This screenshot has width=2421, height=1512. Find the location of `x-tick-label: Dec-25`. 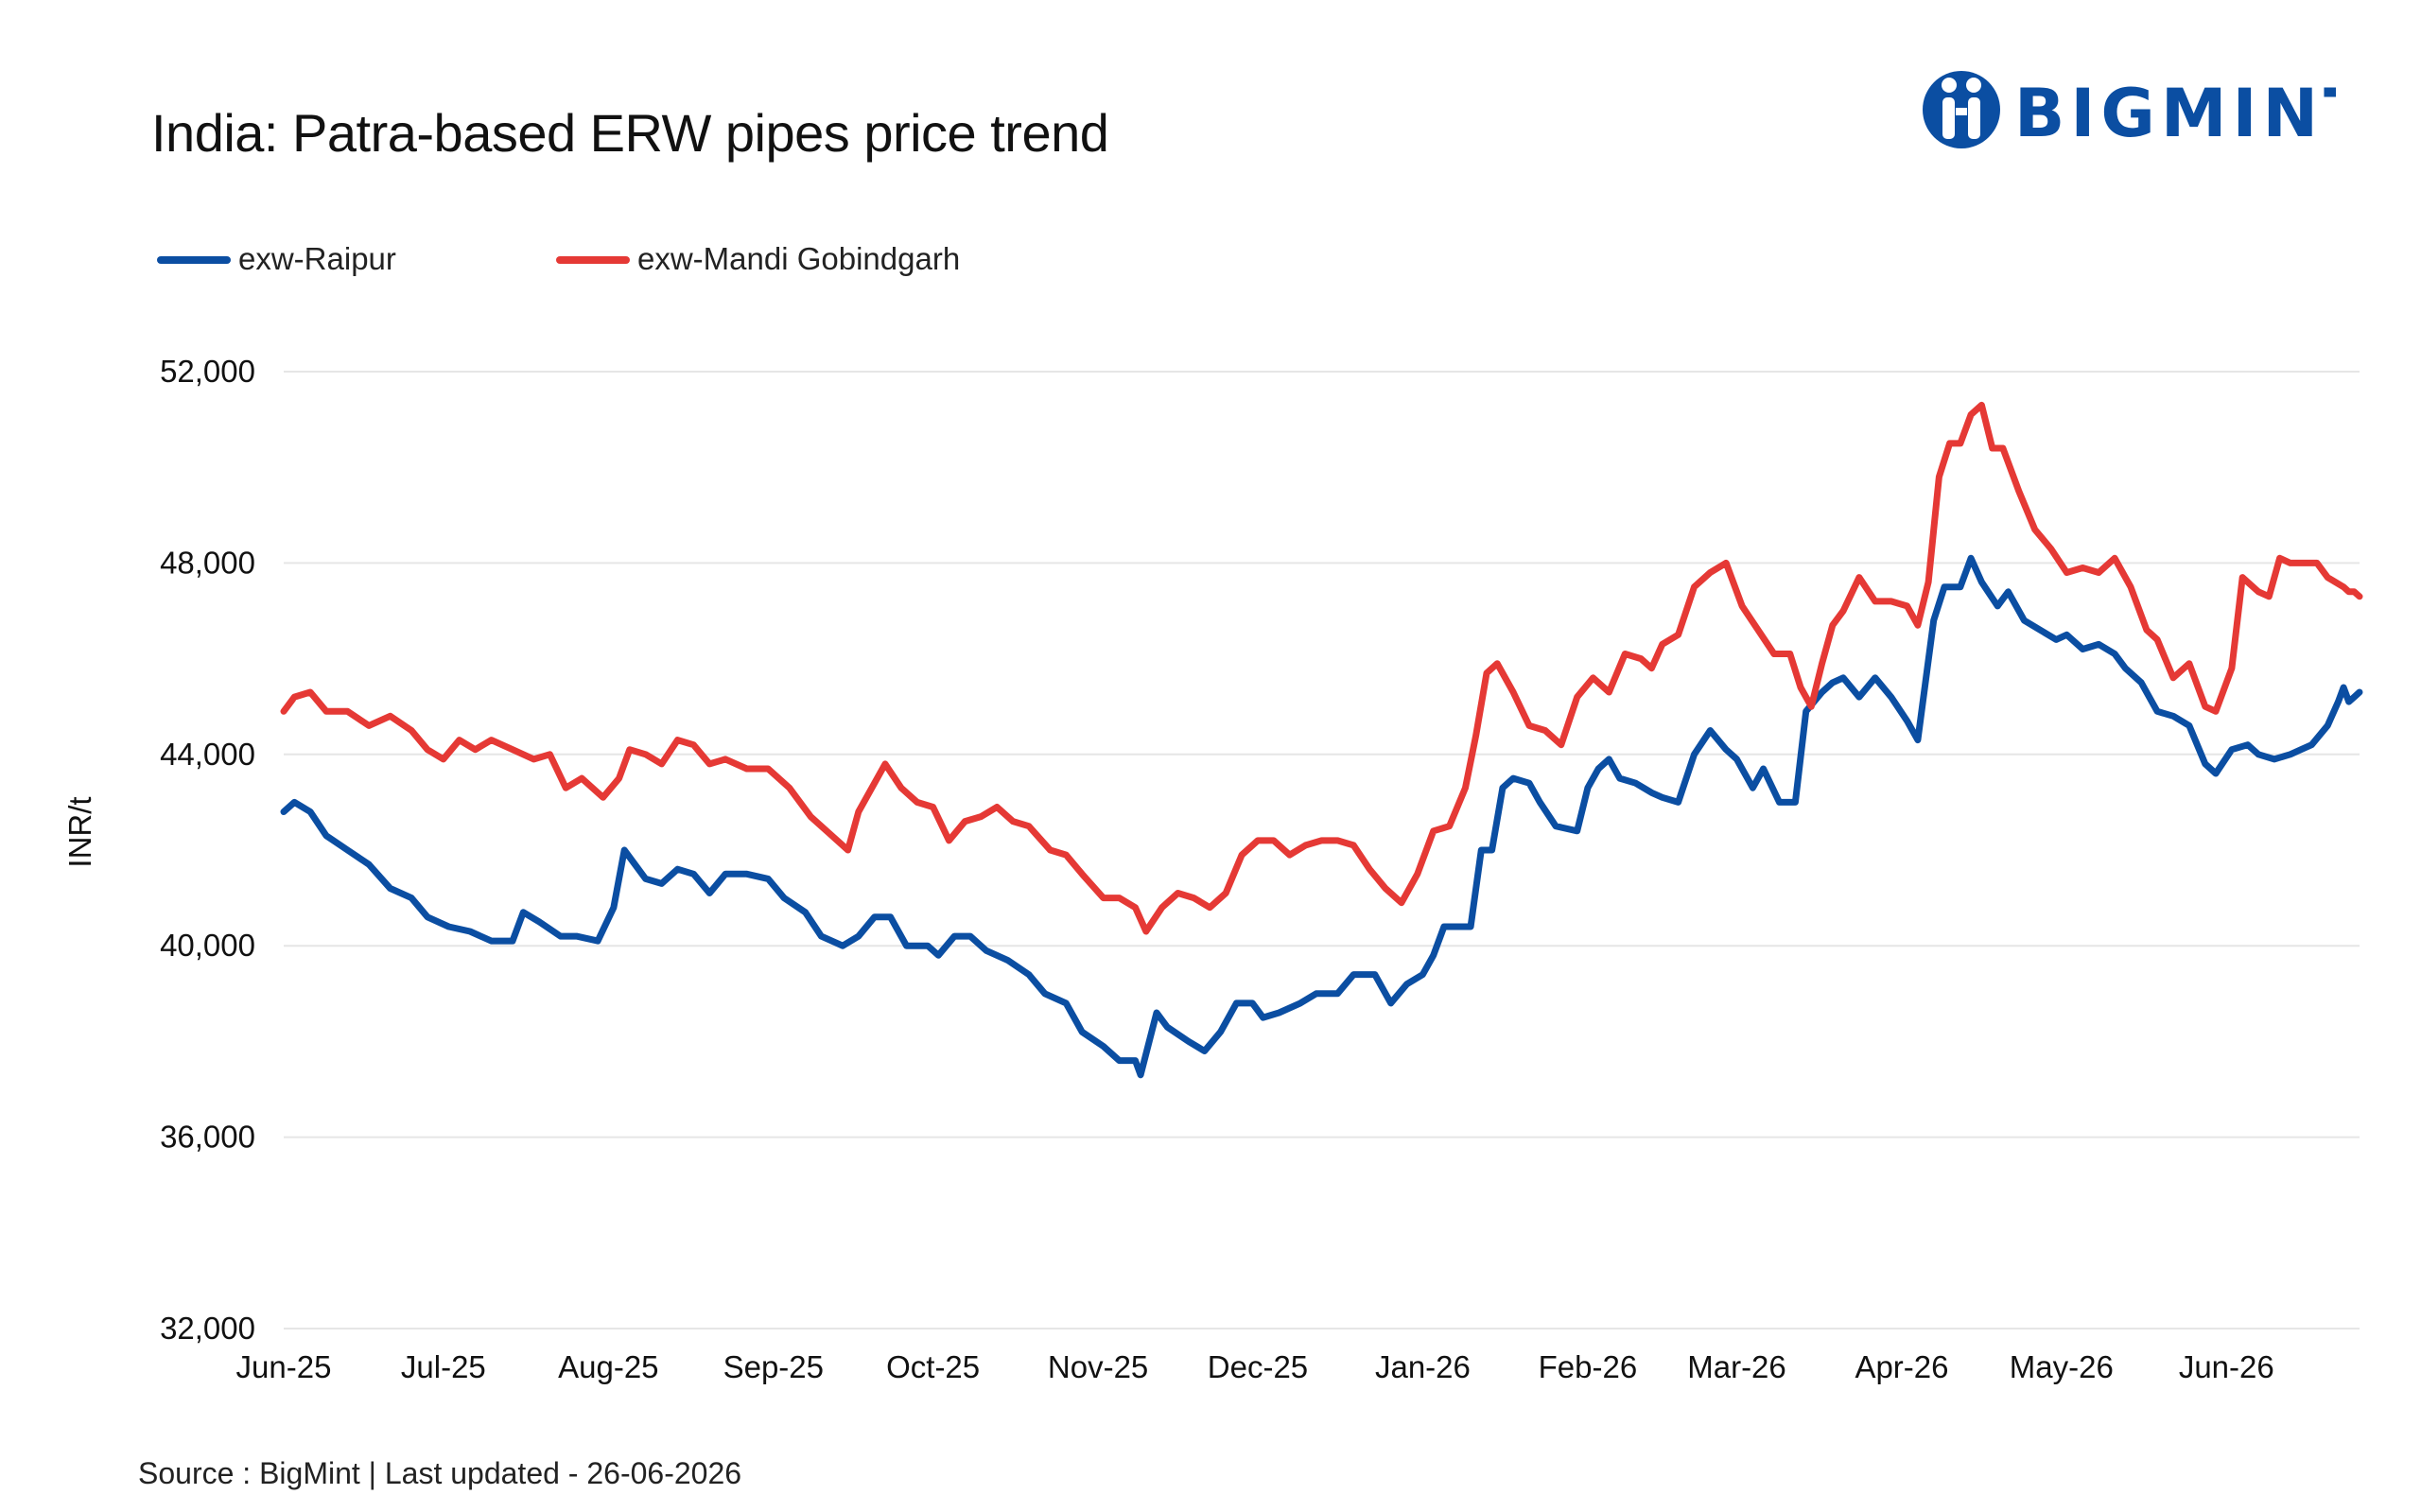

x-tick-label: Dec-25 is located at coordinates (1258, 1366).